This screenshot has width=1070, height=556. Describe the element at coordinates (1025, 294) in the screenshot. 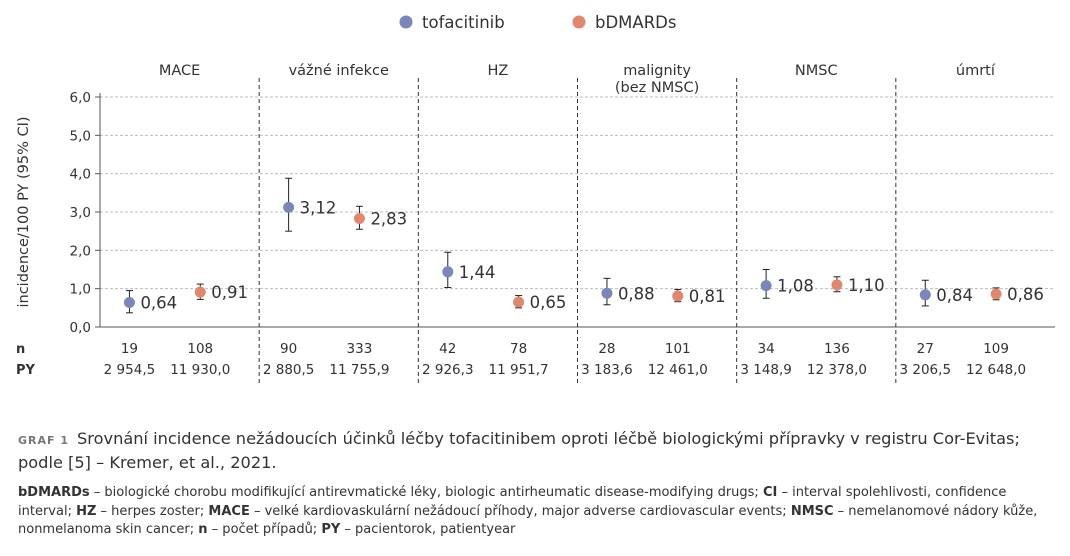

I see `value-label-bdmards: 0,86` at that location.